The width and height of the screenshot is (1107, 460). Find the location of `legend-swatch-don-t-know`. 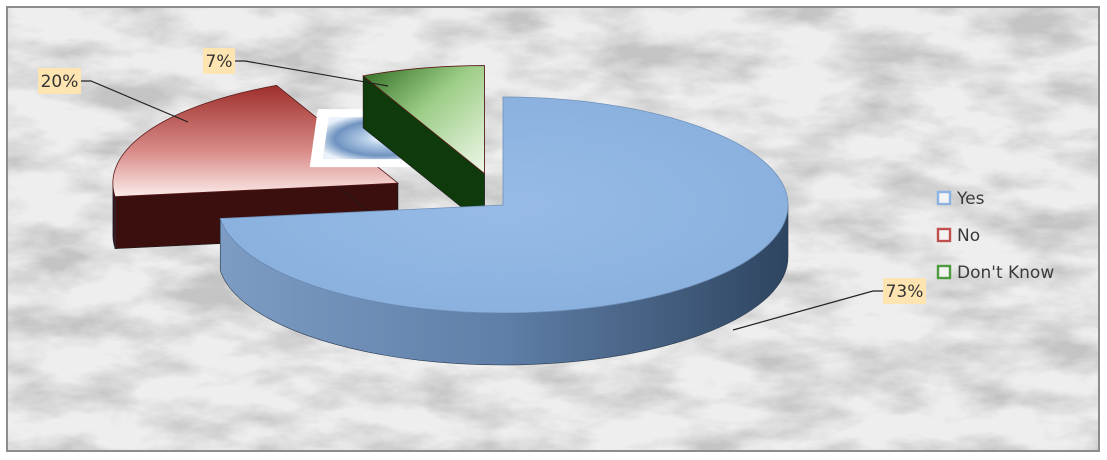

legend-swatch-don-t-know is located at coordinates (944, 272).